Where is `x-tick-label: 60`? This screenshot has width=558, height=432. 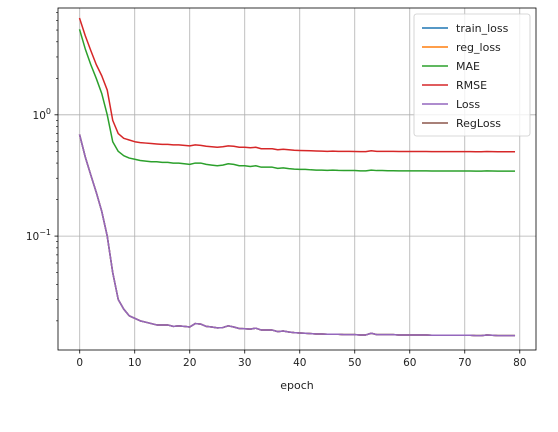 x-tick-label: 60 is located at coordinates (409, 363).